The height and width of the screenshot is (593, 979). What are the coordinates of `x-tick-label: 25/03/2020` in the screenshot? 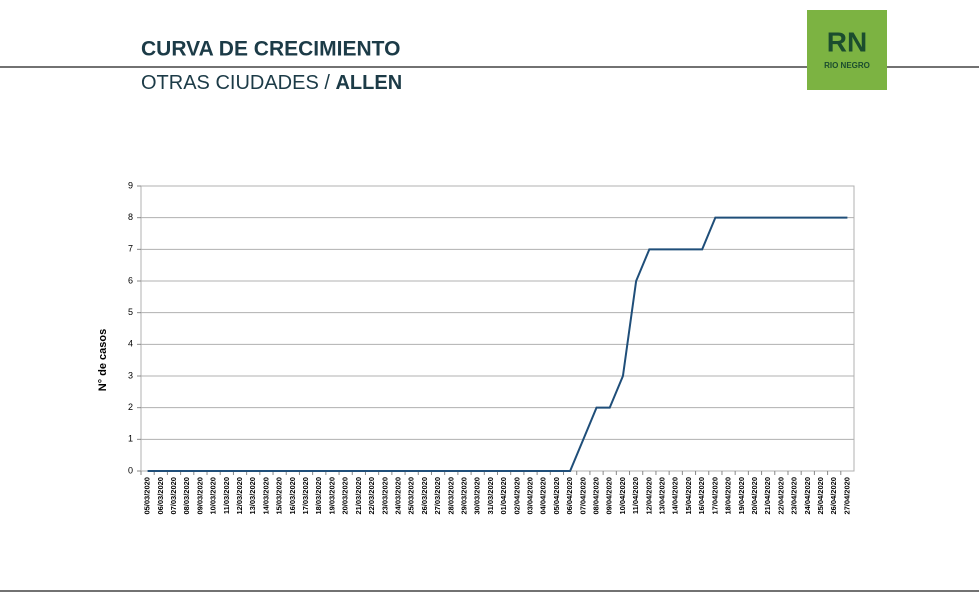 It's located at (411, 496).